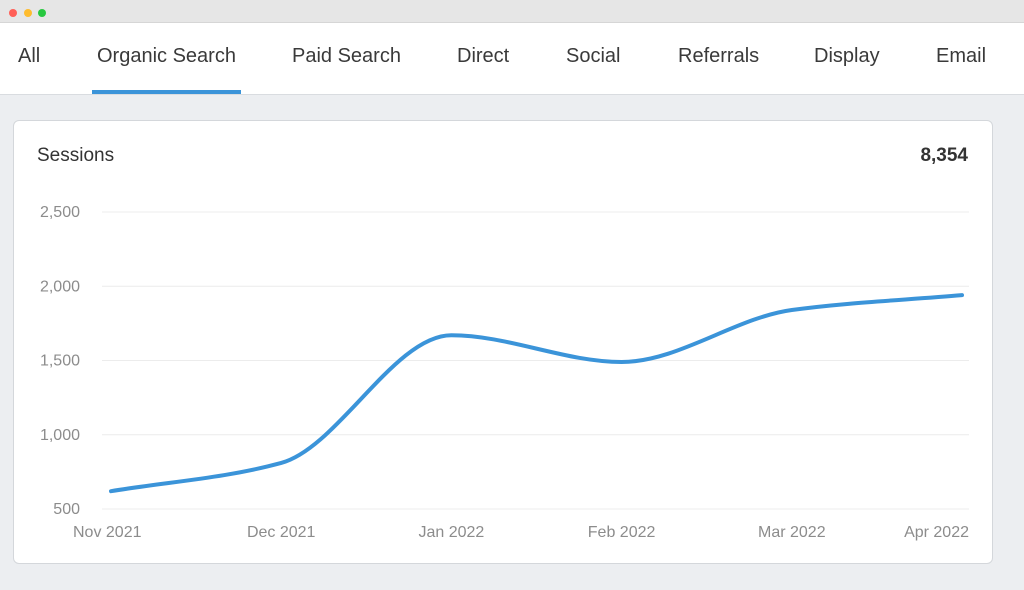 This screenshot has height=590, width=1024. Describe the element at coordinates (60, 435) in the screenshot. I see `y-tick-label: 1,000` at that location.